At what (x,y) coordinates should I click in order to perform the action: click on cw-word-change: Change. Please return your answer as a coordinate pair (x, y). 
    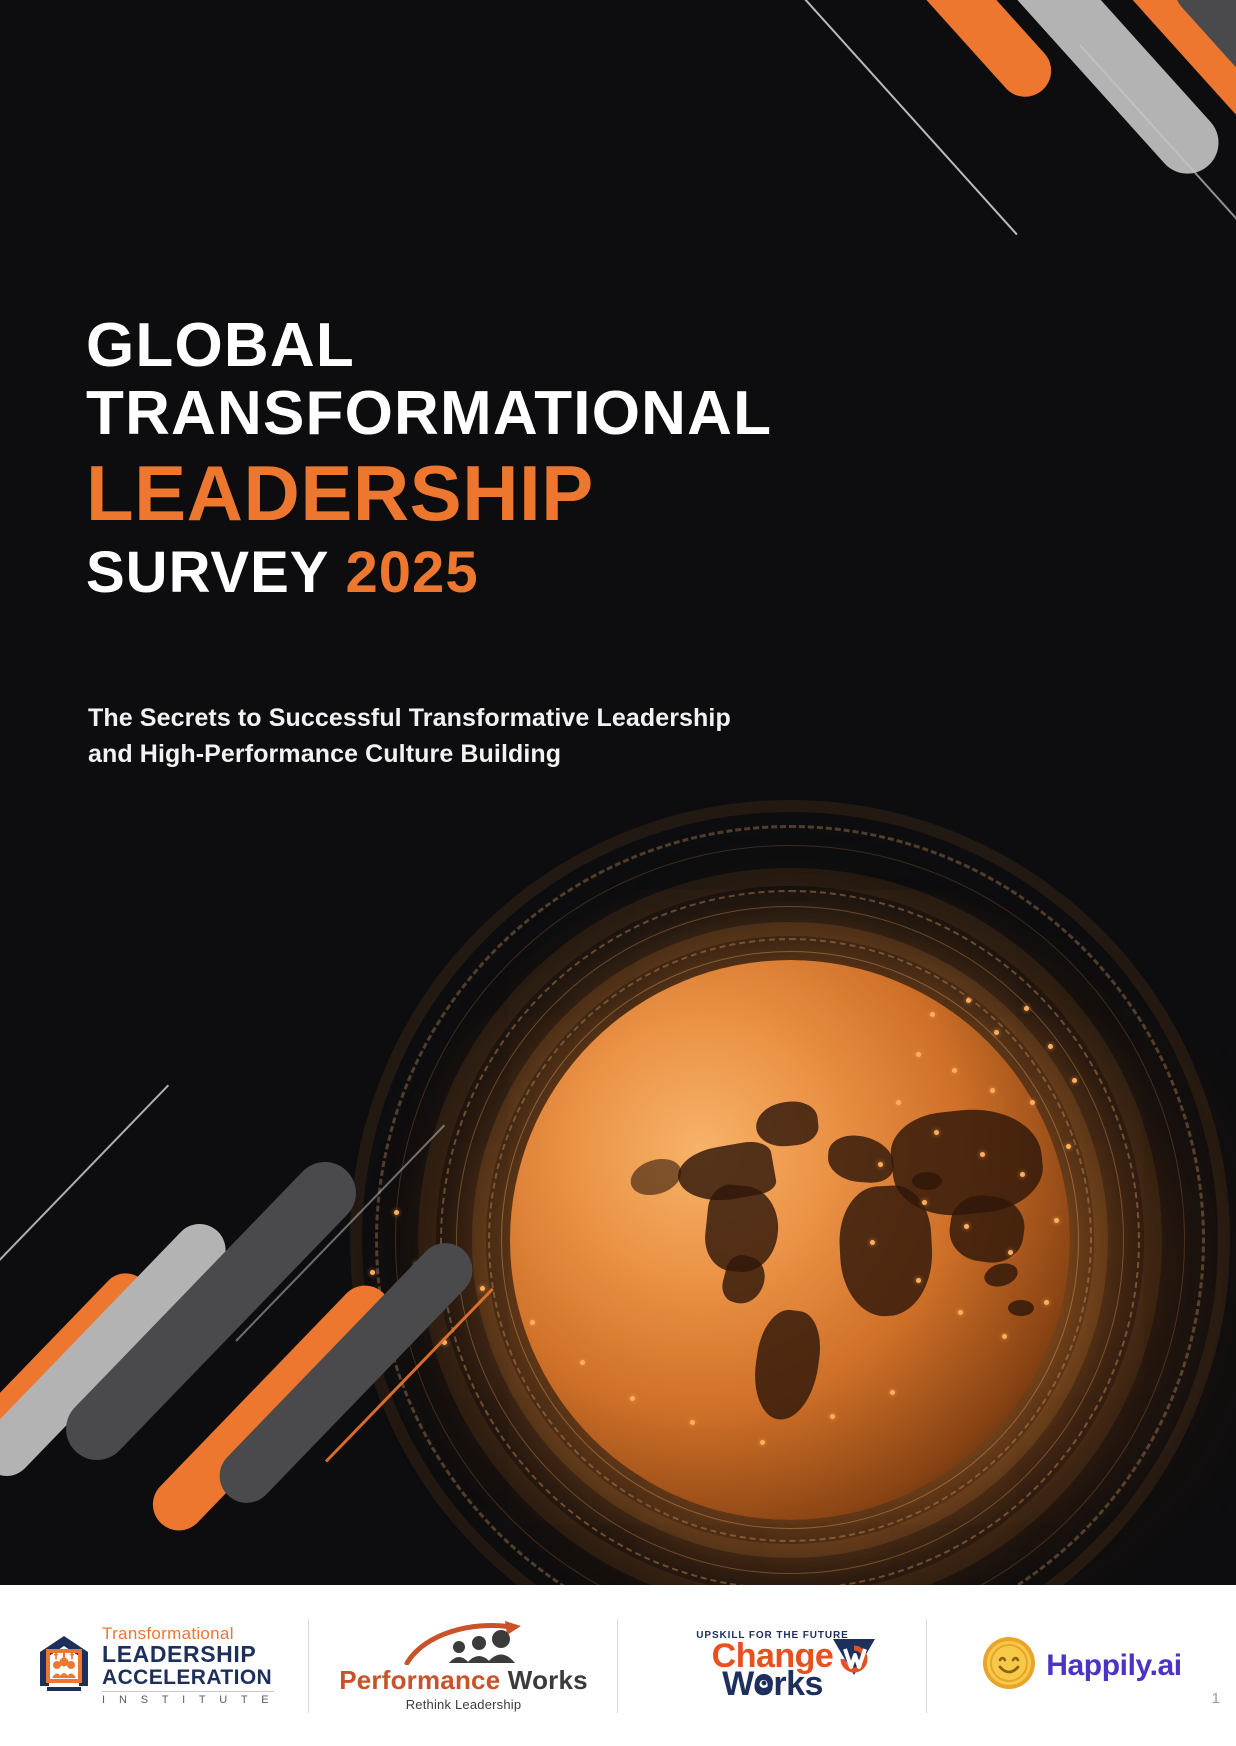
    Looking at the image, I should click on (772, 1655).